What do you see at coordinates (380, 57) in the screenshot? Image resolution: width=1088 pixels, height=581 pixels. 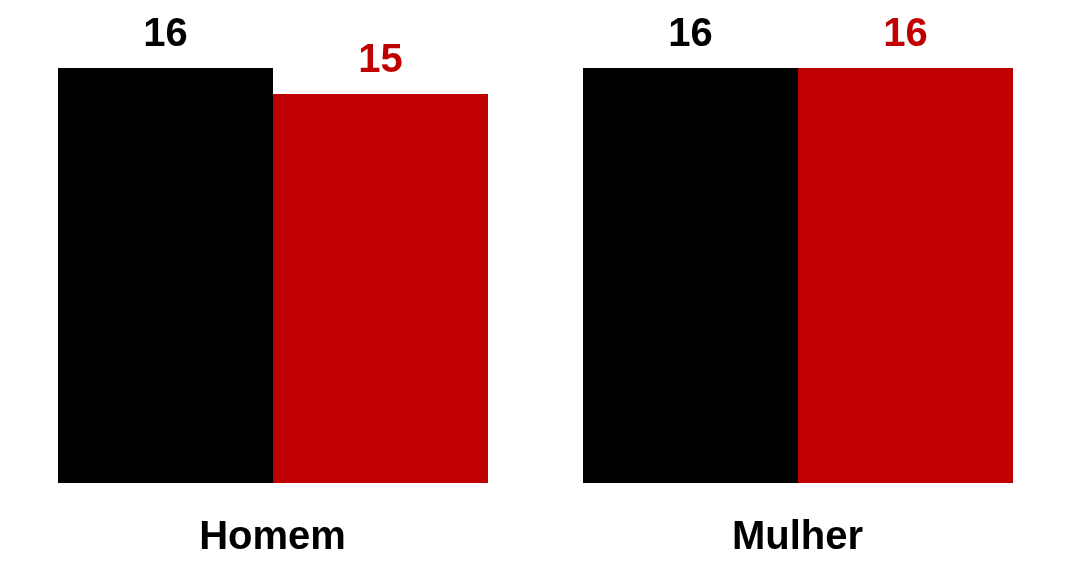 I see `data-label: 15` at bounding box center [380, 57].